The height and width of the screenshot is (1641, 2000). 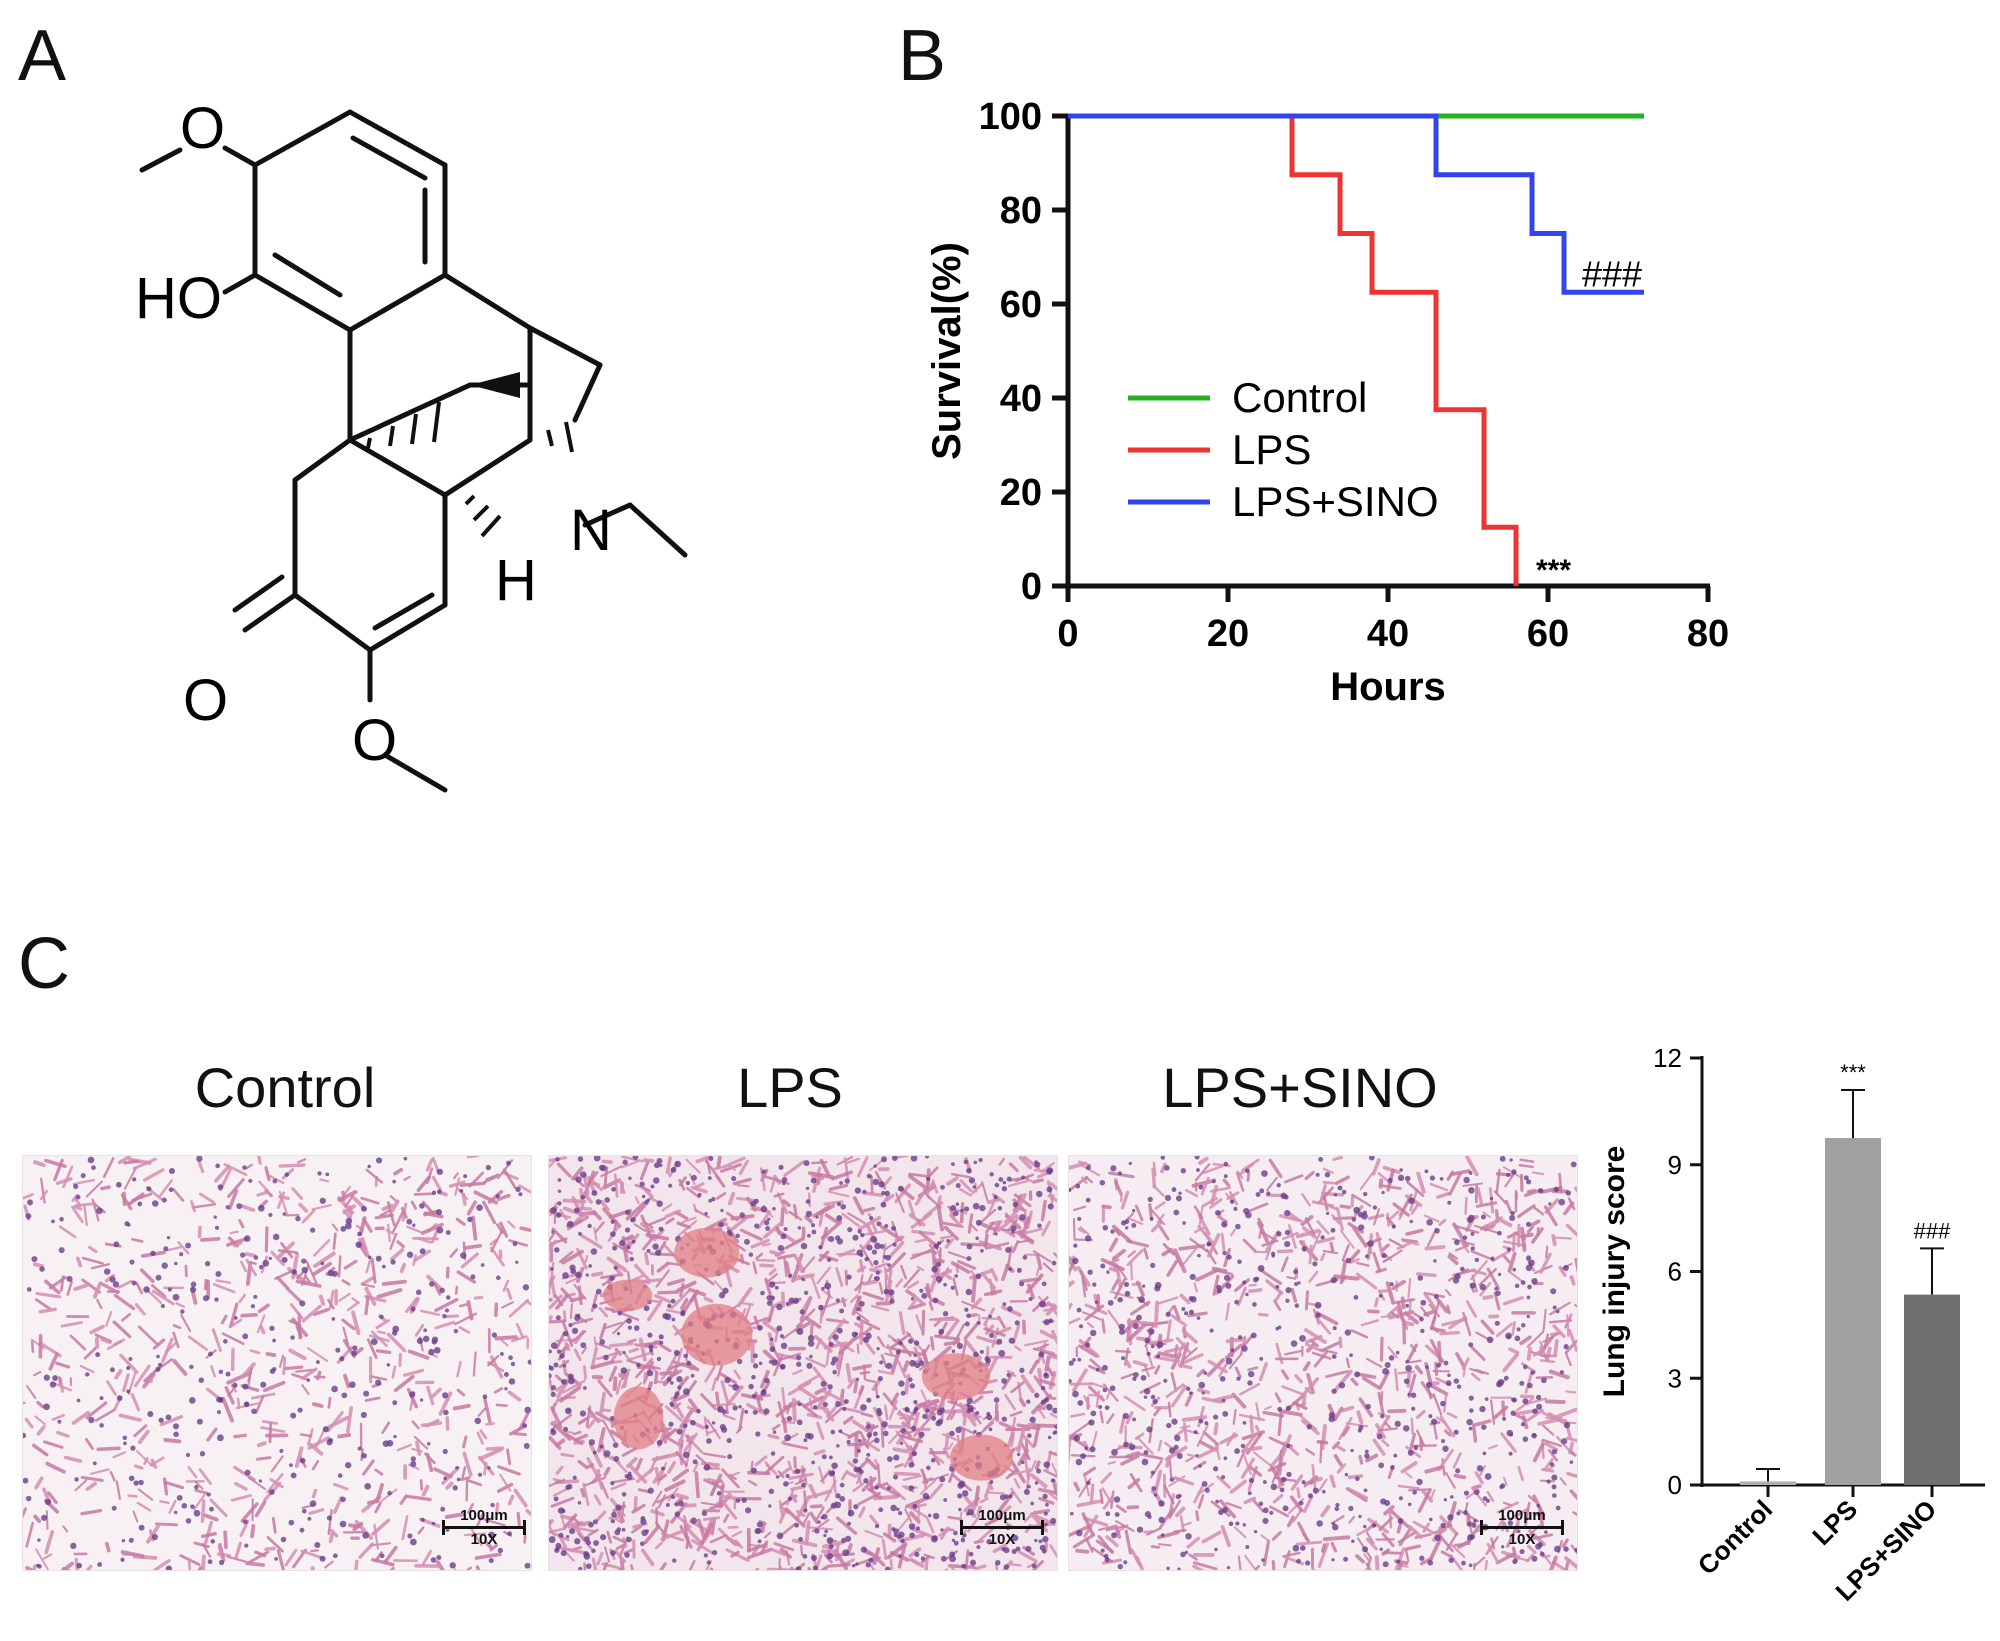 What do you see at coordinates (411, 444) in the screenshot?
I see `chemical-structure: O HO N H O O` at bounding box center [411, 444].